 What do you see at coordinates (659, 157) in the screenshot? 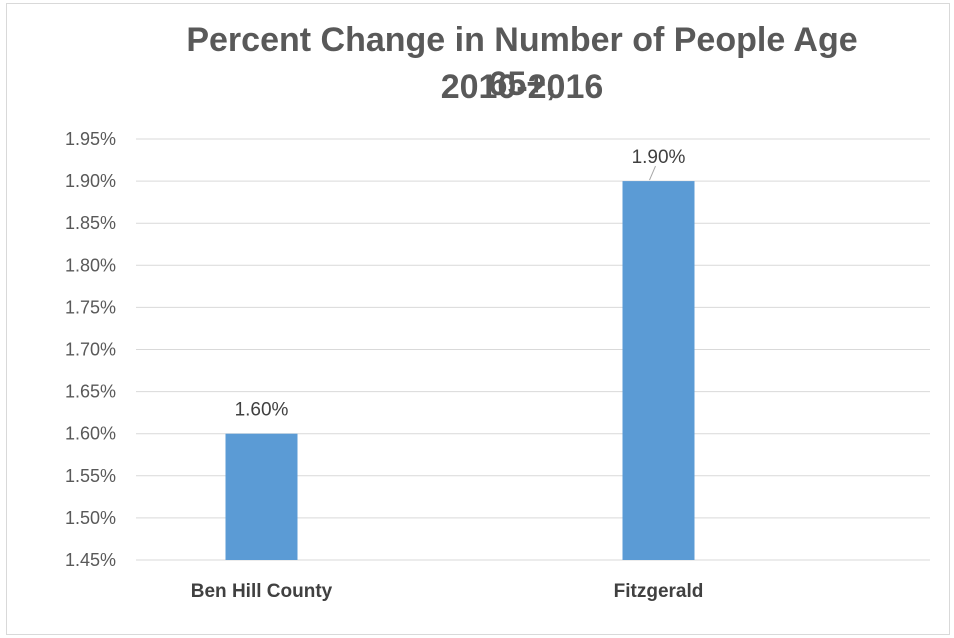
I see `data-label: 1.90%` at bounding box center [659, 157].